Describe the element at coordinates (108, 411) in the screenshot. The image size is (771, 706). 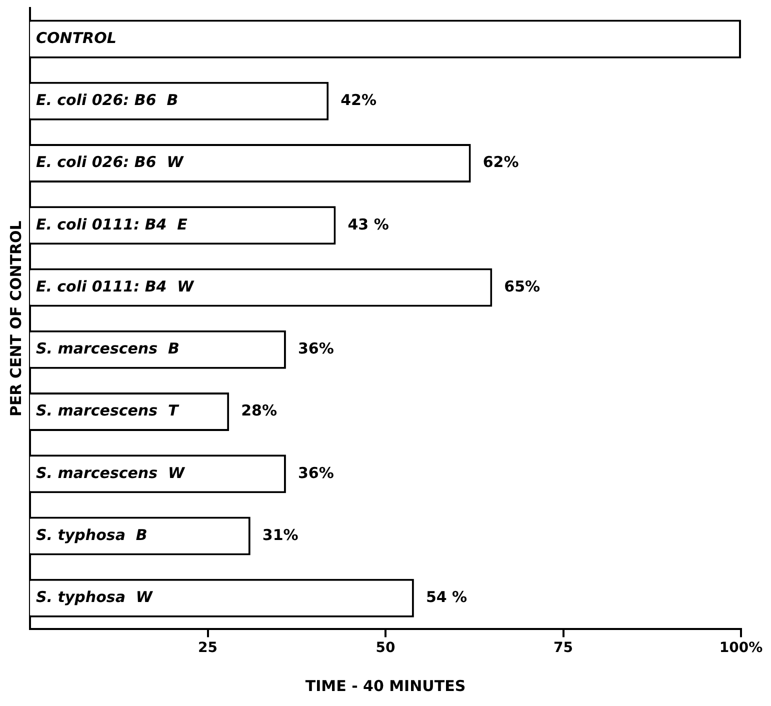
I see `y-tick-label: S. marcescens T` at that location.